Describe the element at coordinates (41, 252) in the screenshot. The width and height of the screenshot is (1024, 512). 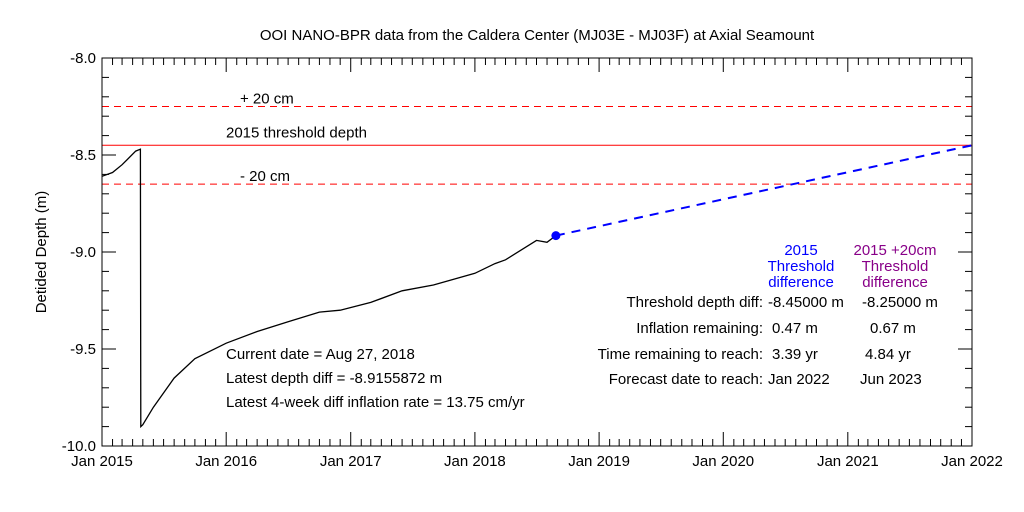
I see `y-axis-label: Detided Depth (m)` at that location.